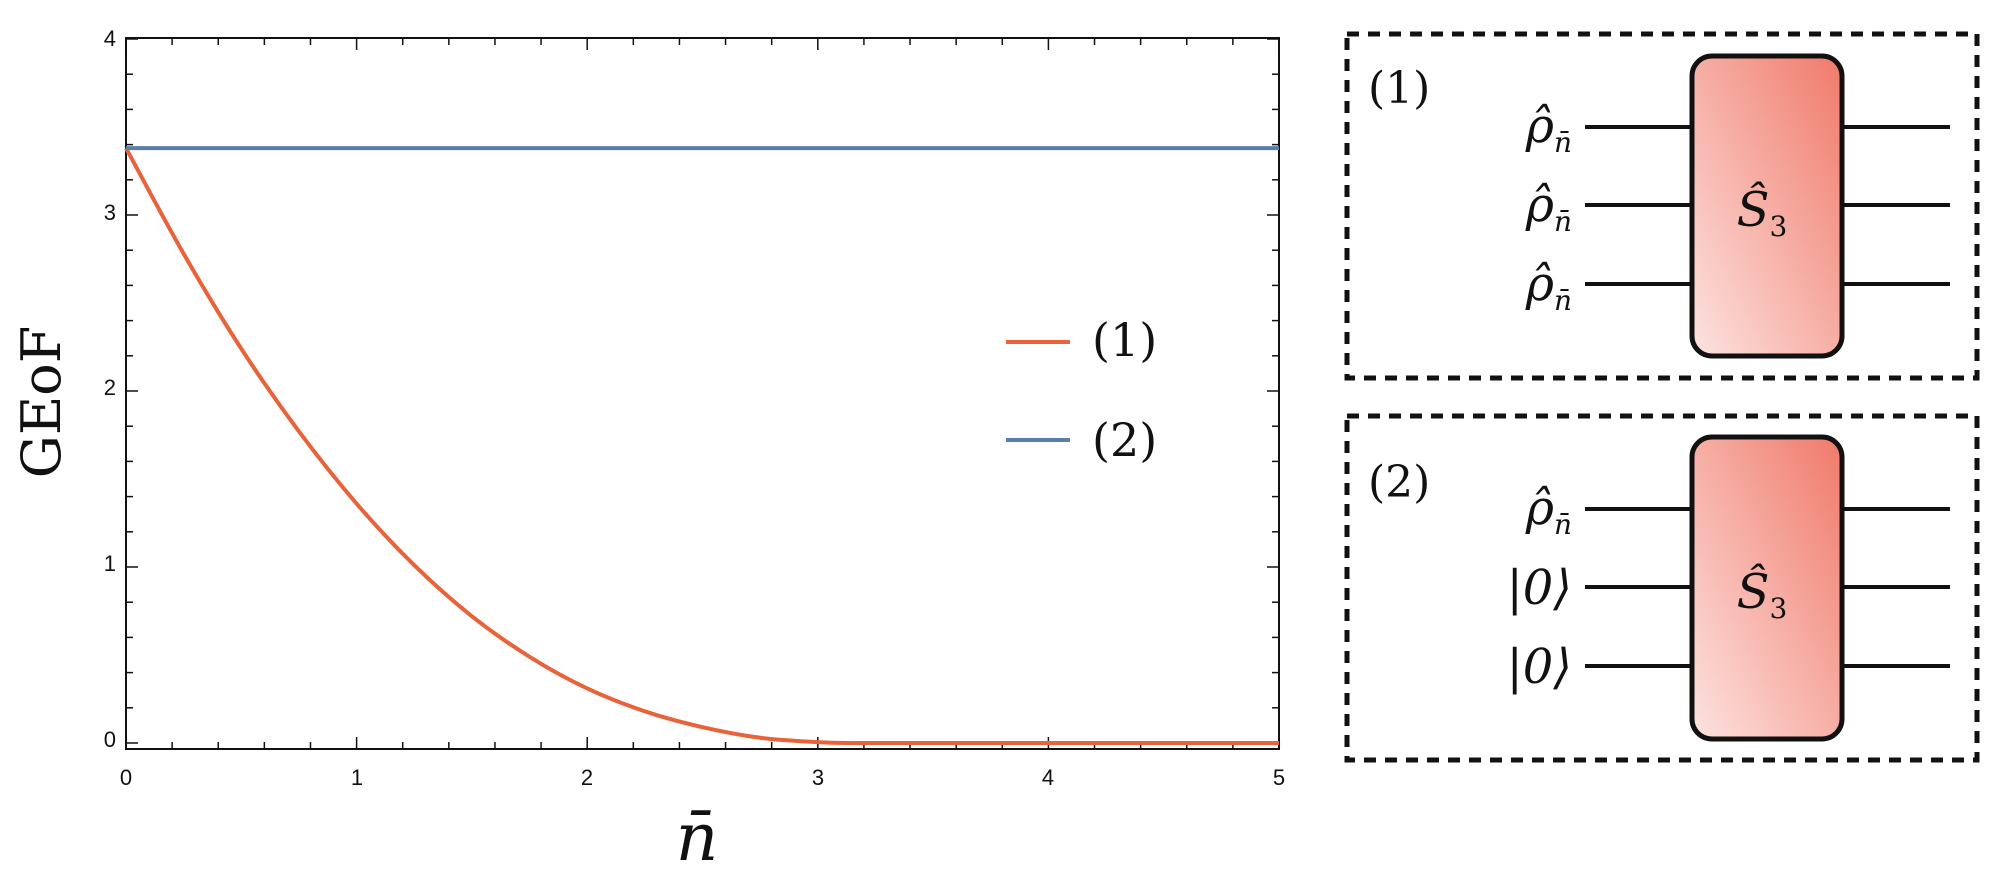 The width and height of the screenshot is (2000, 888). I want to click on y-tick-label: 0, so click(110, 739).